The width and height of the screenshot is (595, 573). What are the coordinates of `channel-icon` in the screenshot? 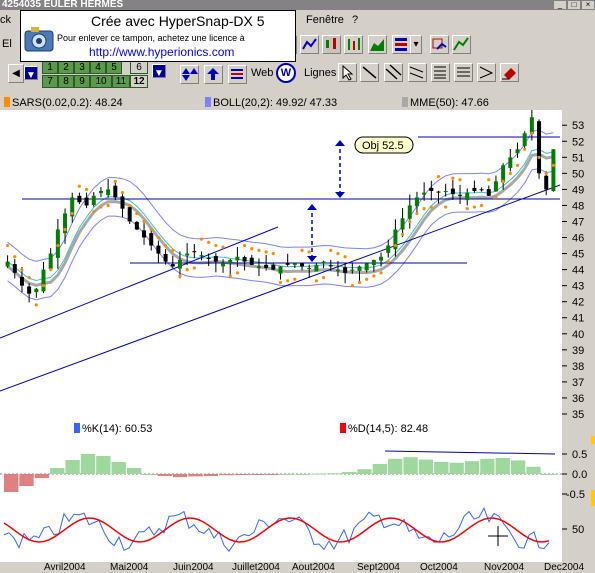 It's located at (417, 72).